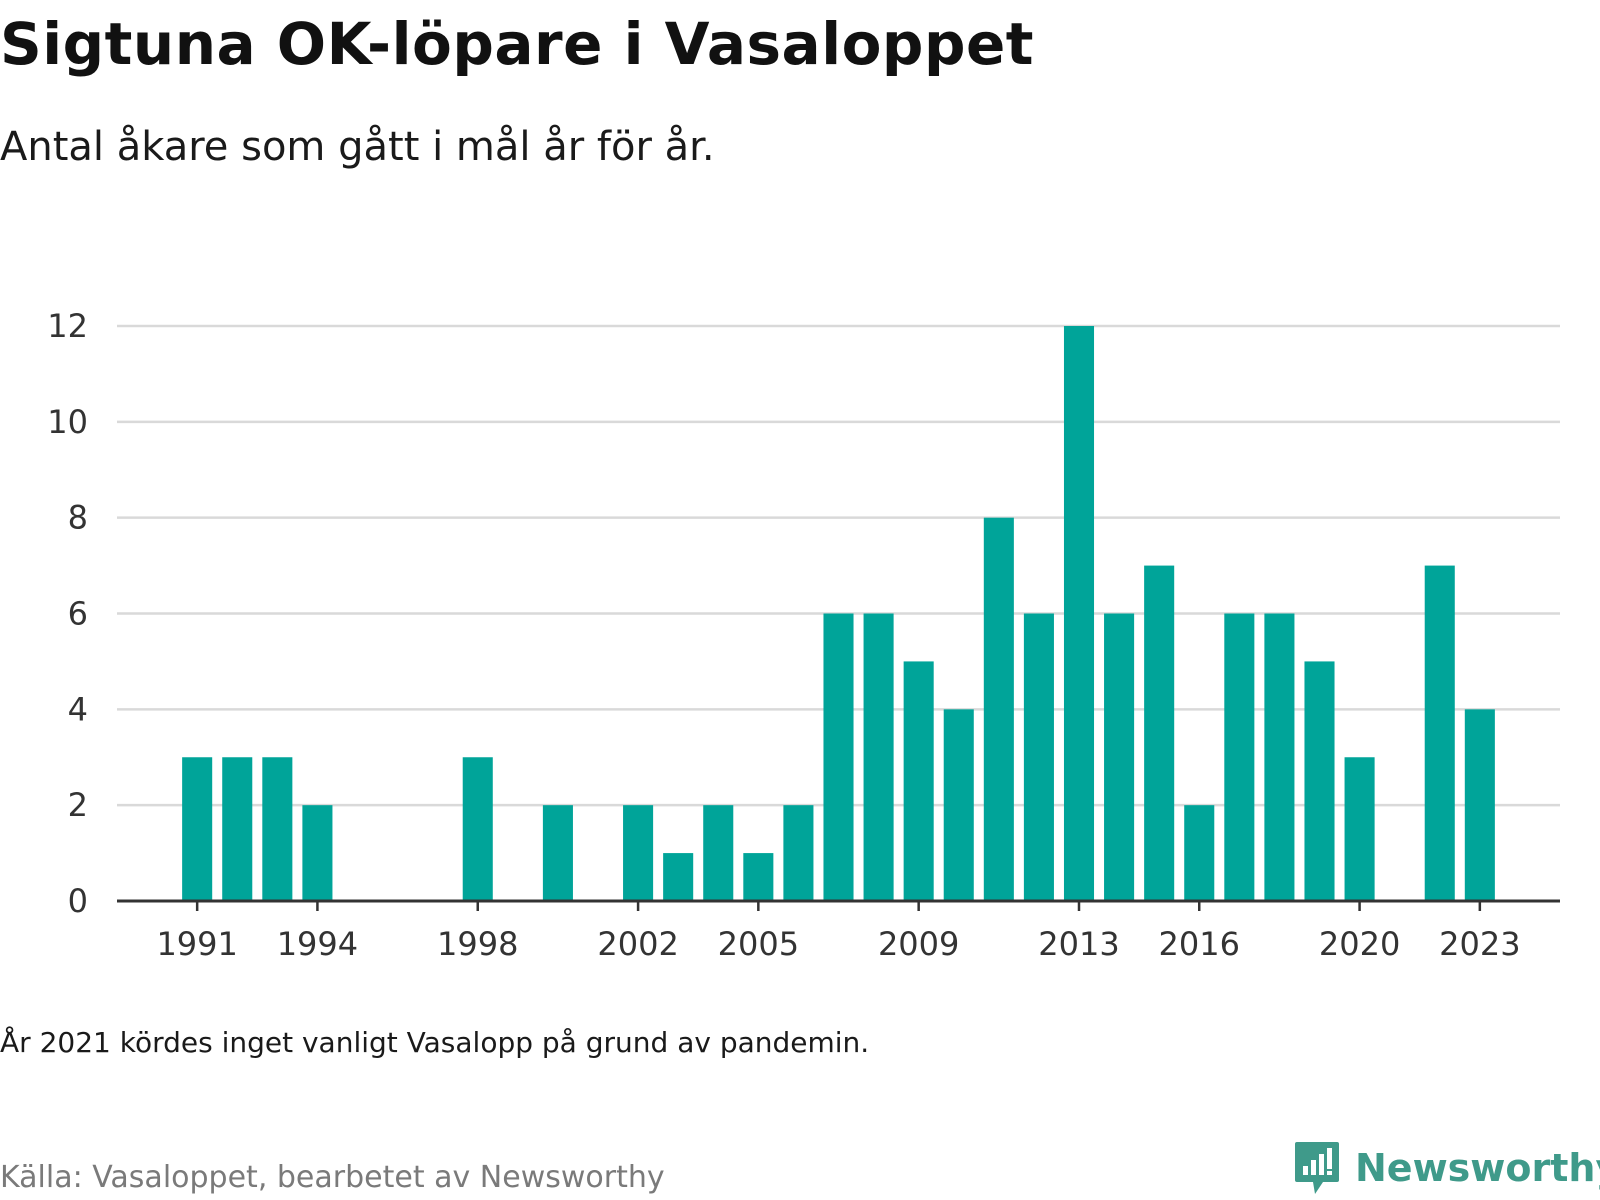  Describe the element at coordinates (678, 877) in the screenshot. I see `bar-2003` at that location.